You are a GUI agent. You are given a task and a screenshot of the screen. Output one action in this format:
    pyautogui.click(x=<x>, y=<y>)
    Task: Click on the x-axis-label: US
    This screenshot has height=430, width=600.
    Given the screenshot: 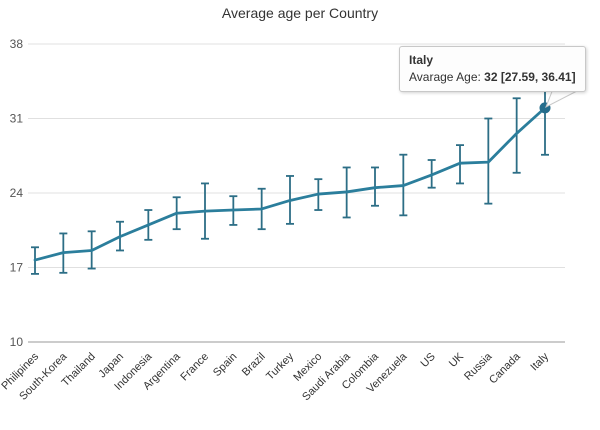 What is the action you would take?
    pyautogui.click(x=427, y=360)
    